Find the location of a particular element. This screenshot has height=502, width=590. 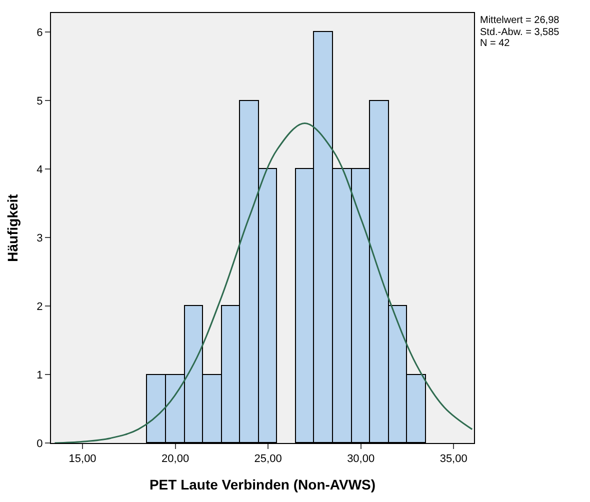

x-tick-label: 30,00 is located at coordinates (361, 459).